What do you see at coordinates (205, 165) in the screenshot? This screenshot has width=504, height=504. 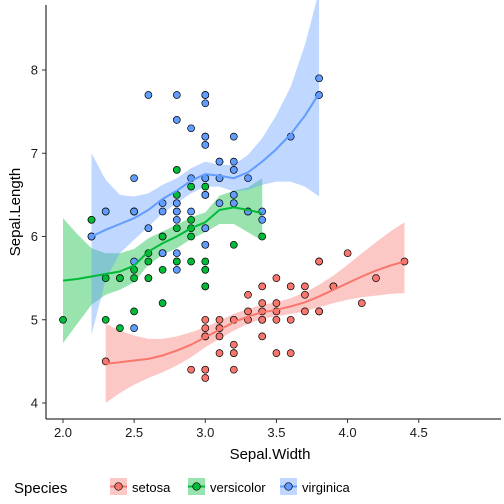 I see `smooth-line-virginica` at bounding box center [205, 165].